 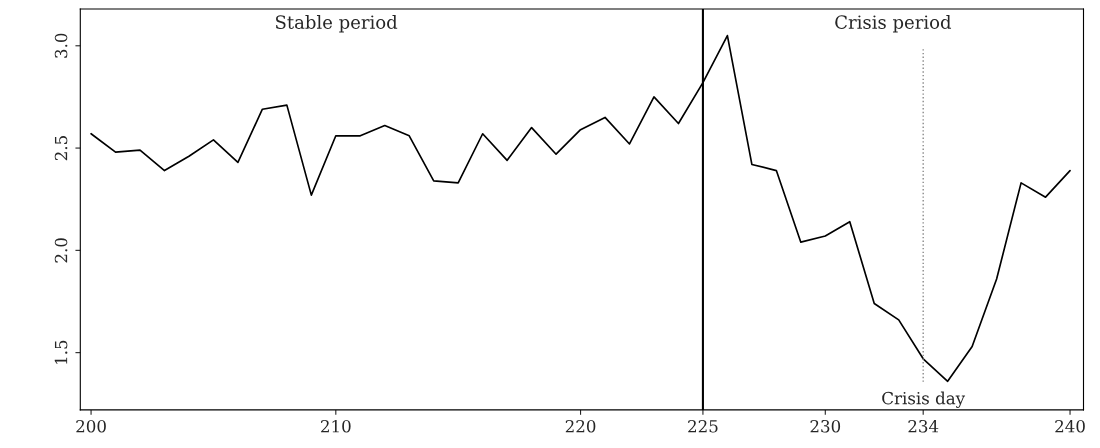 What do you see at coordinates (924, 399) in the screenshot?
I see `ref-line-label: Crisis day` at bounding box center [924, 399].